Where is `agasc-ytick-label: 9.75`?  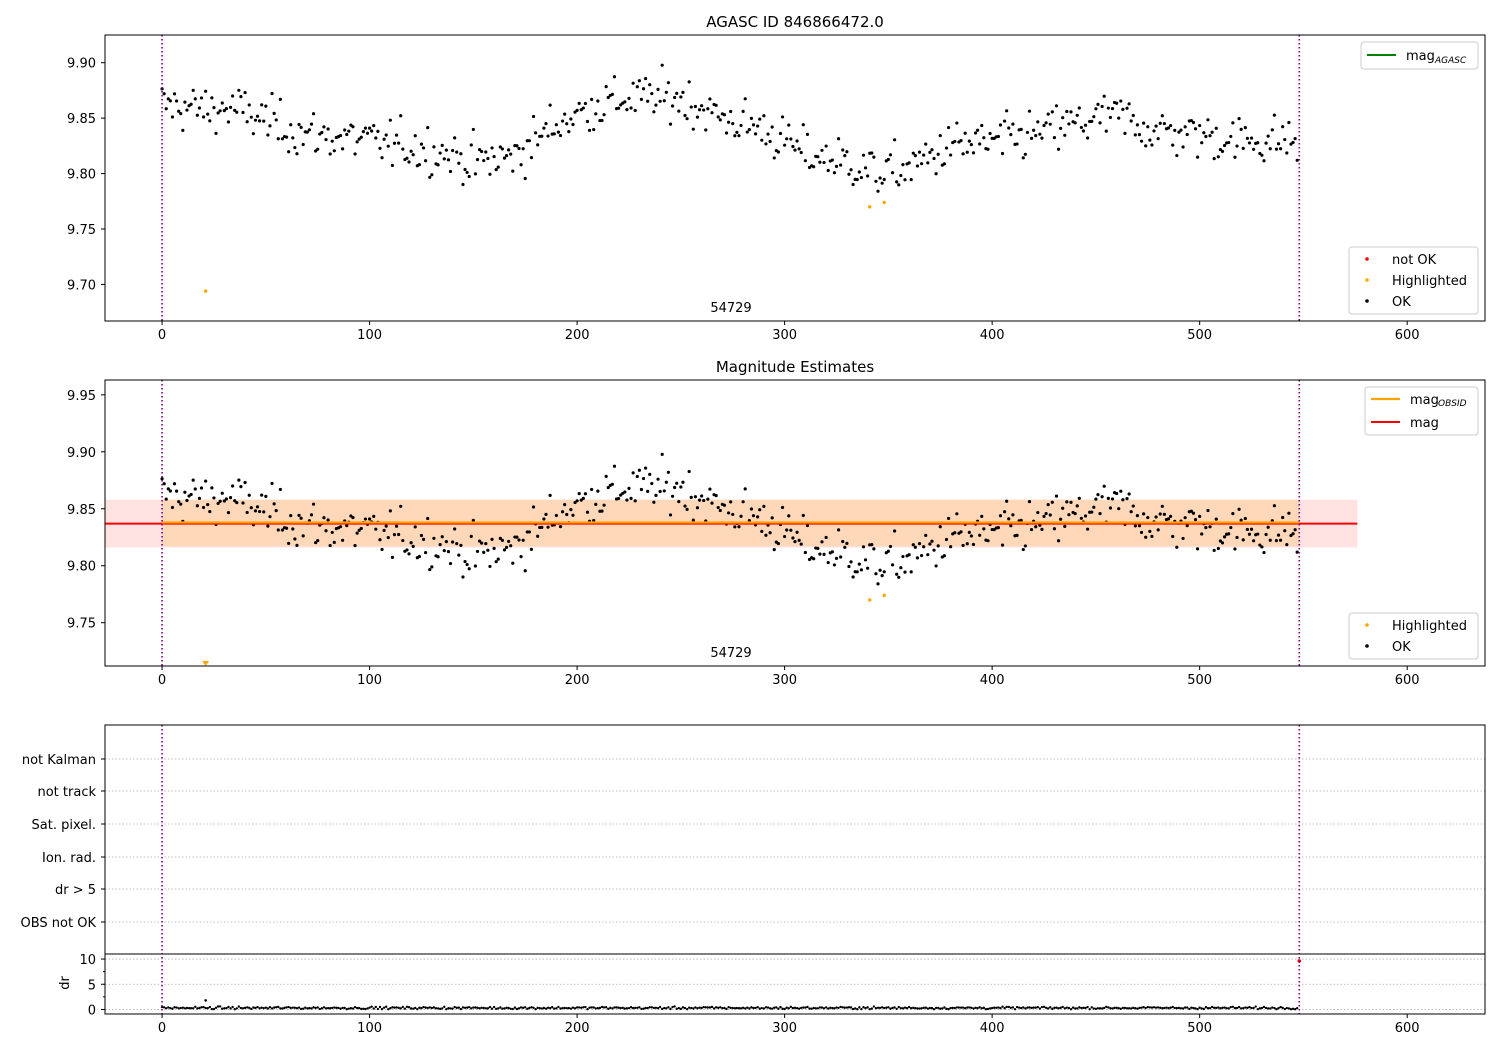 agasc-ytick-label: 9.75 is located at coordinates (81, 230).